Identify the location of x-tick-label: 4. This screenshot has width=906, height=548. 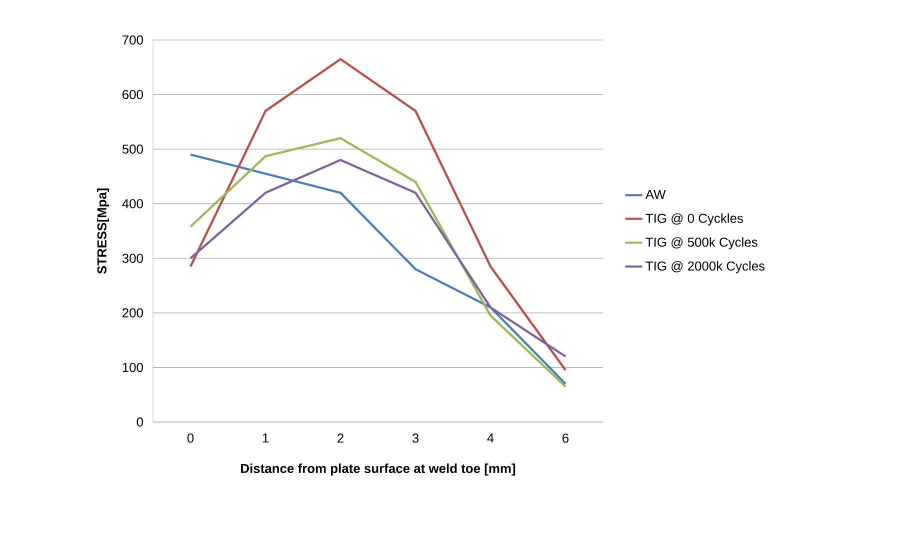
(490, 438).